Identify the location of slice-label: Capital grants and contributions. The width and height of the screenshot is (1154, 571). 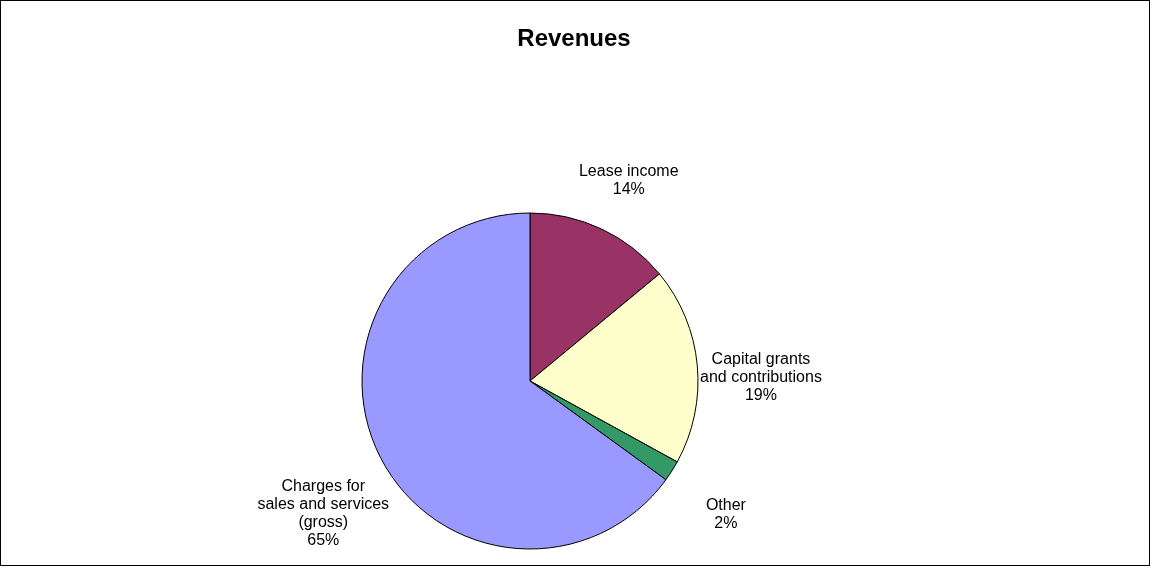
(761, 368).